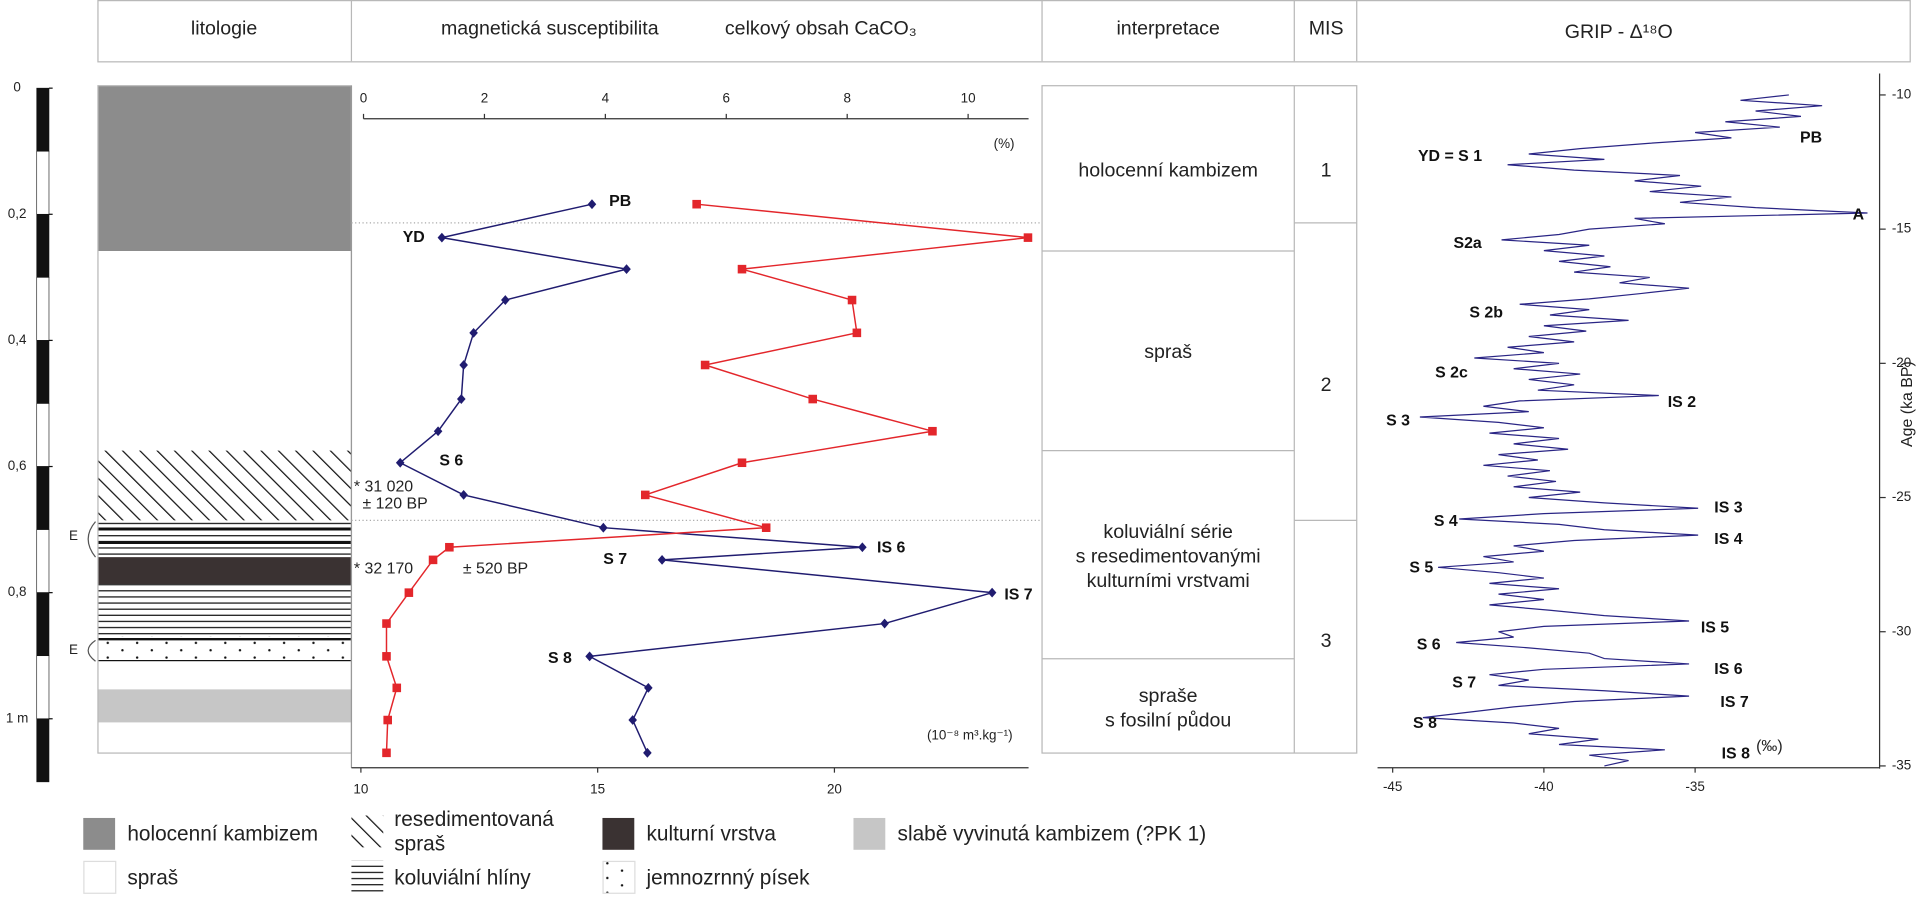 This screenshot has height=900, width=1920. What do you see at coordinates (606, 98) in the screenshot?
I see `x2-tick-label: 4` at bounding box center [606, 98].